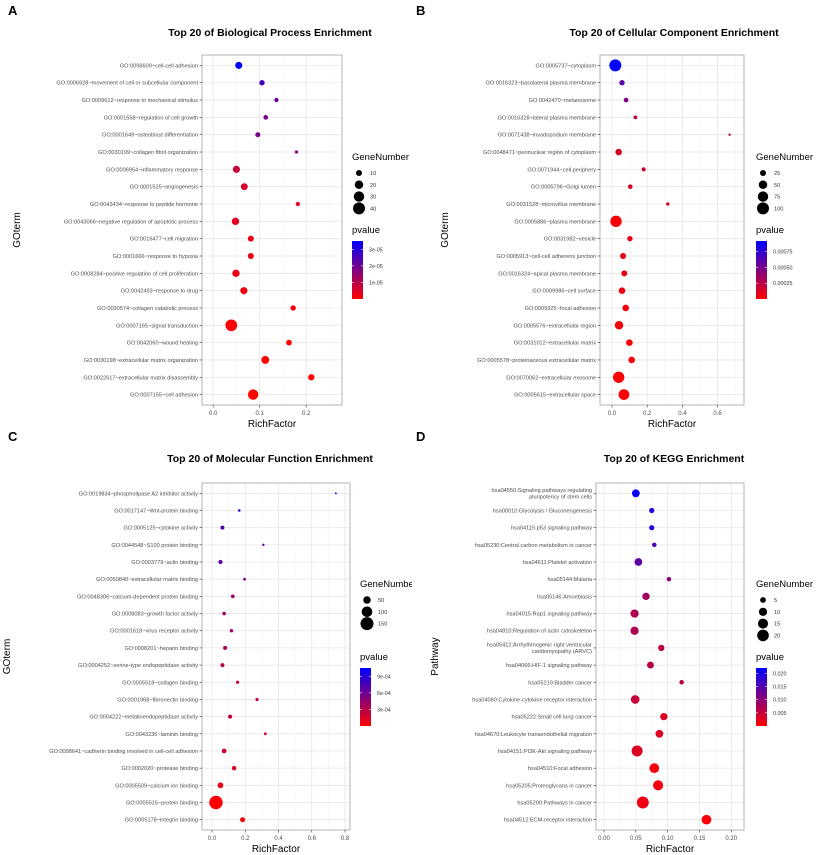 The image size is (824, 855). What do you see at coordinates (213, 414) in the screenshot?
I see `x-tick-label: 0.0` at bounding box center [213, 414].